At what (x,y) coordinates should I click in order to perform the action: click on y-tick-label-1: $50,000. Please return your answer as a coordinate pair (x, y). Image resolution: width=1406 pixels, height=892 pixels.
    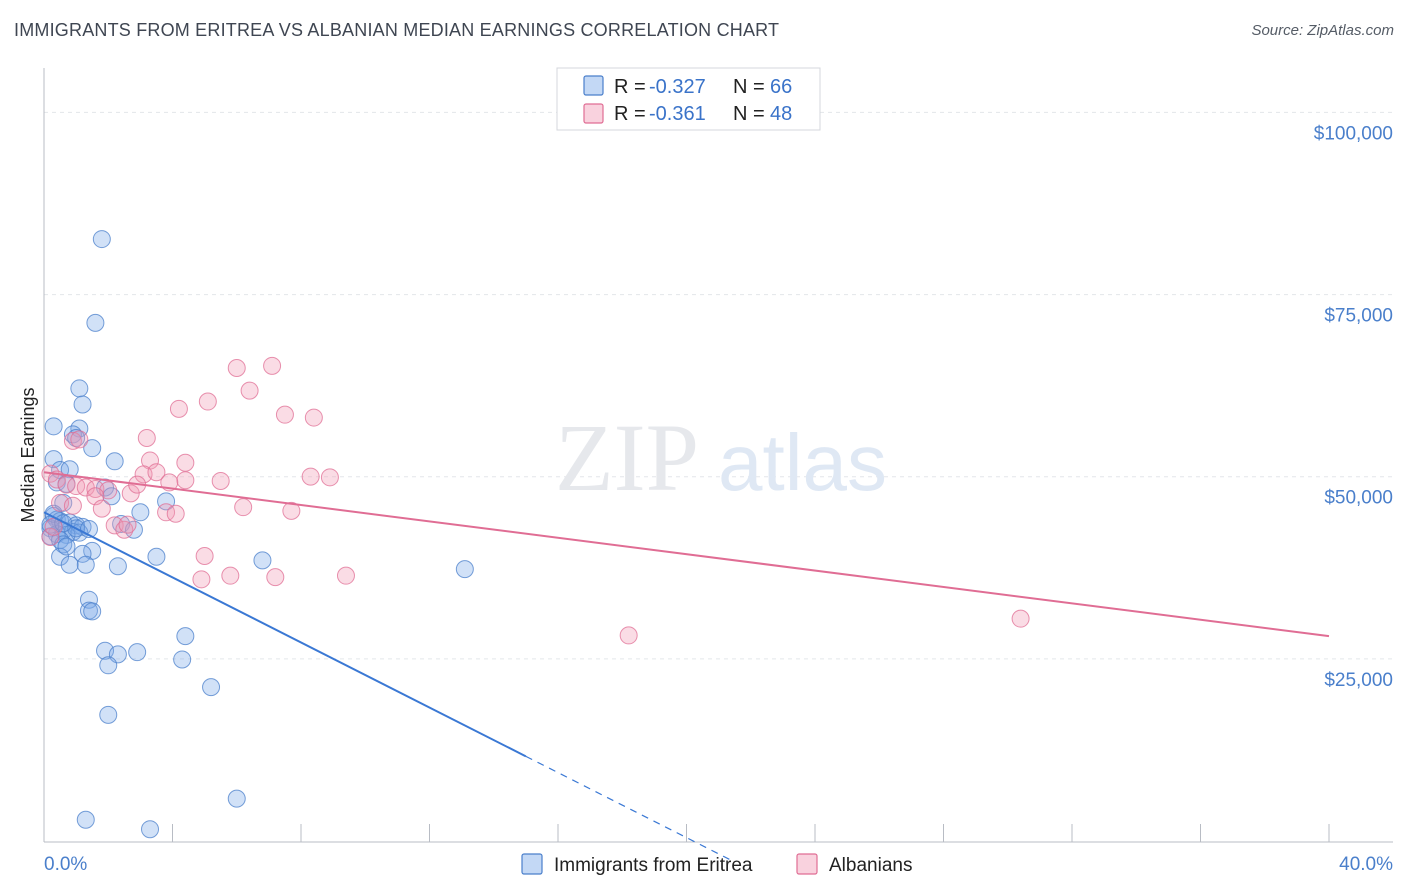
    Looking at the image, I should click on (1358, 498).